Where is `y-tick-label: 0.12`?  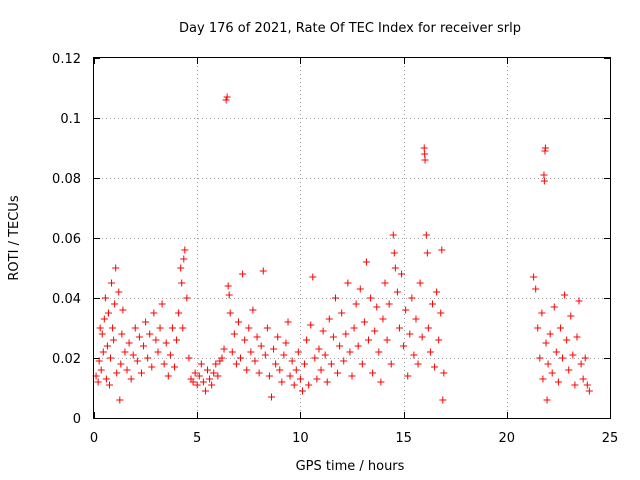
y-tick-label: 0.12 is located at coordinates (66, 59).